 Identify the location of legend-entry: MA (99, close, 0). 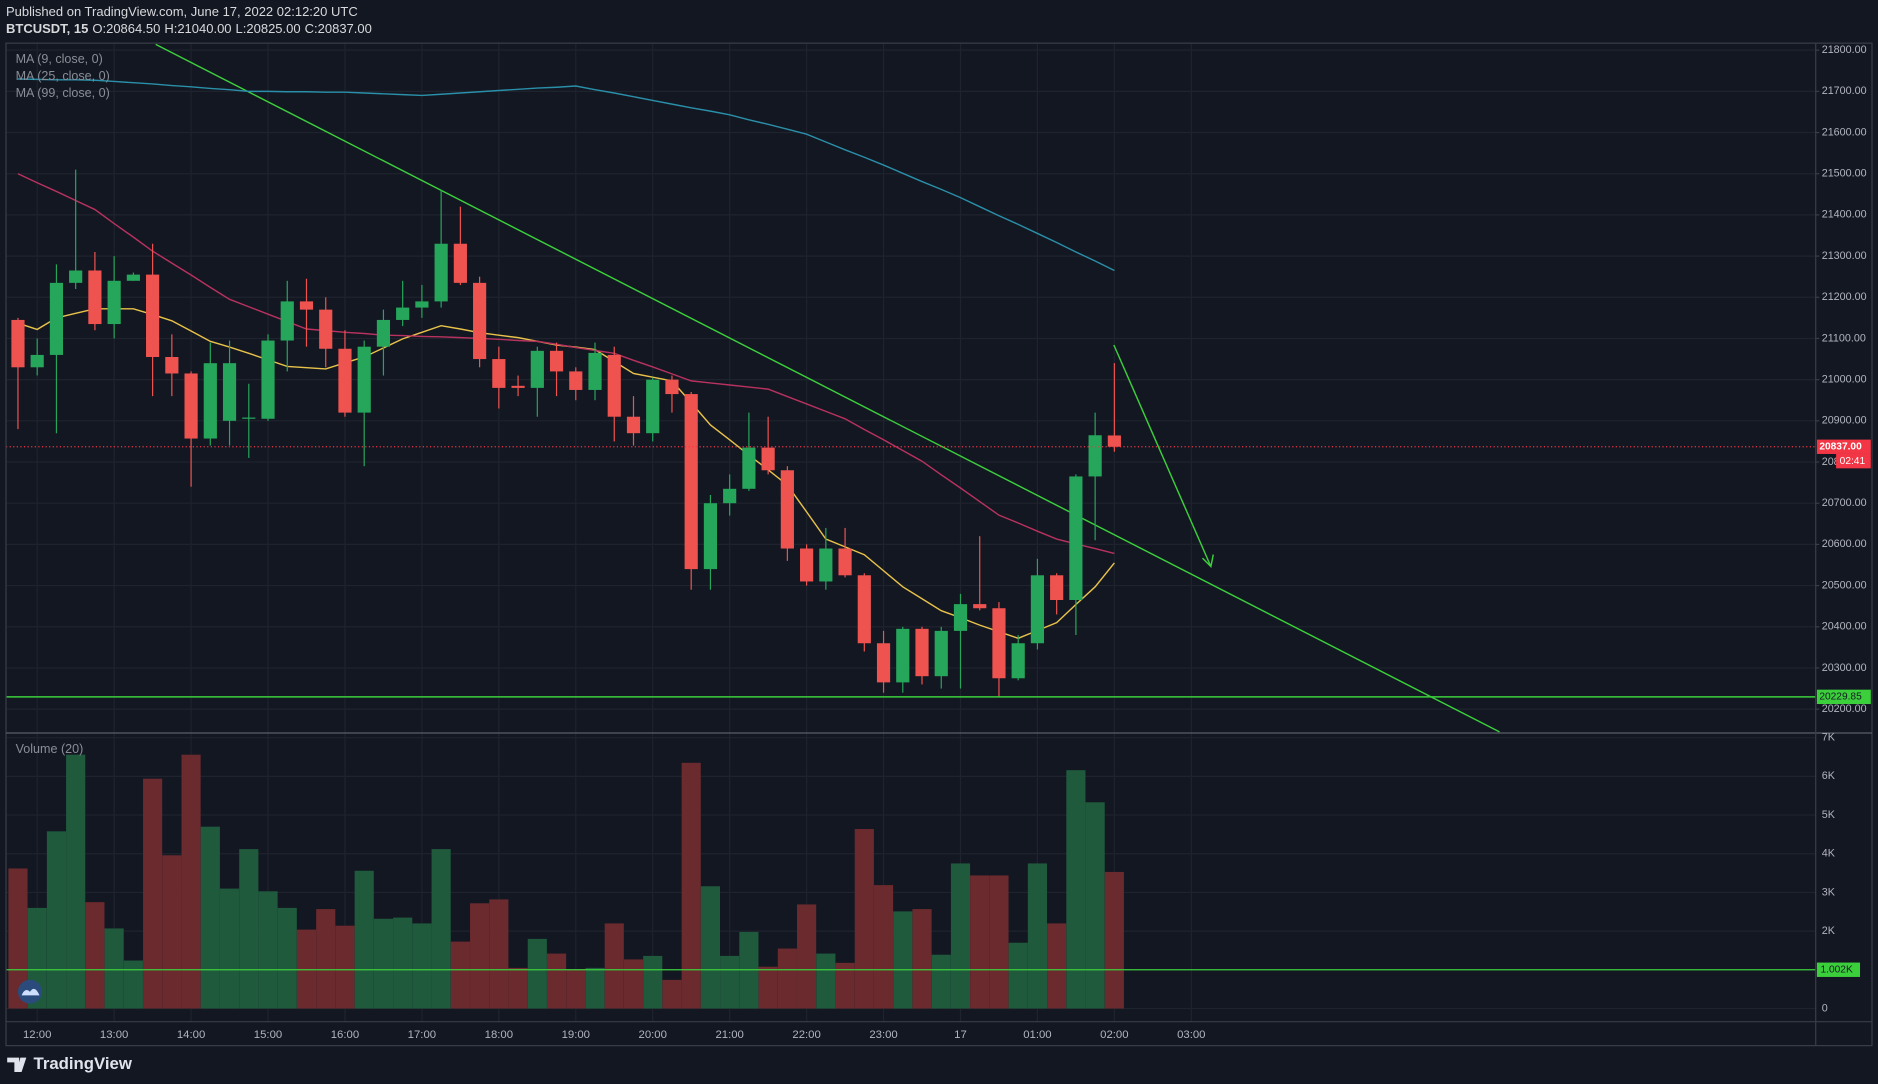
(63, 93).